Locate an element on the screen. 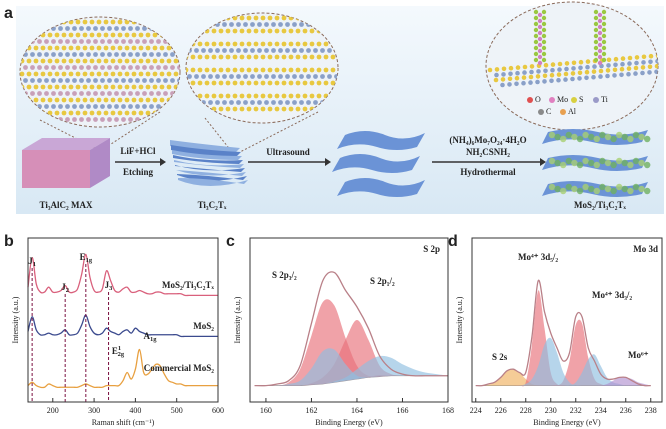 The height and width of the screenshot is (429, 666). panel-letter: a is located at coordinates (8, 13).